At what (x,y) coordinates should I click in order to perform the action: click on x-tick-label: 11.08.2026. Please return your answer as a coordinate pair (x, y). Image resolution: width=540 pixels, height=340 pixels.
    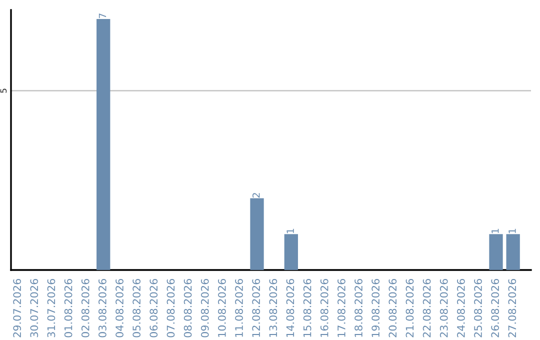
    Looking at the image, I should click on (239, 307).